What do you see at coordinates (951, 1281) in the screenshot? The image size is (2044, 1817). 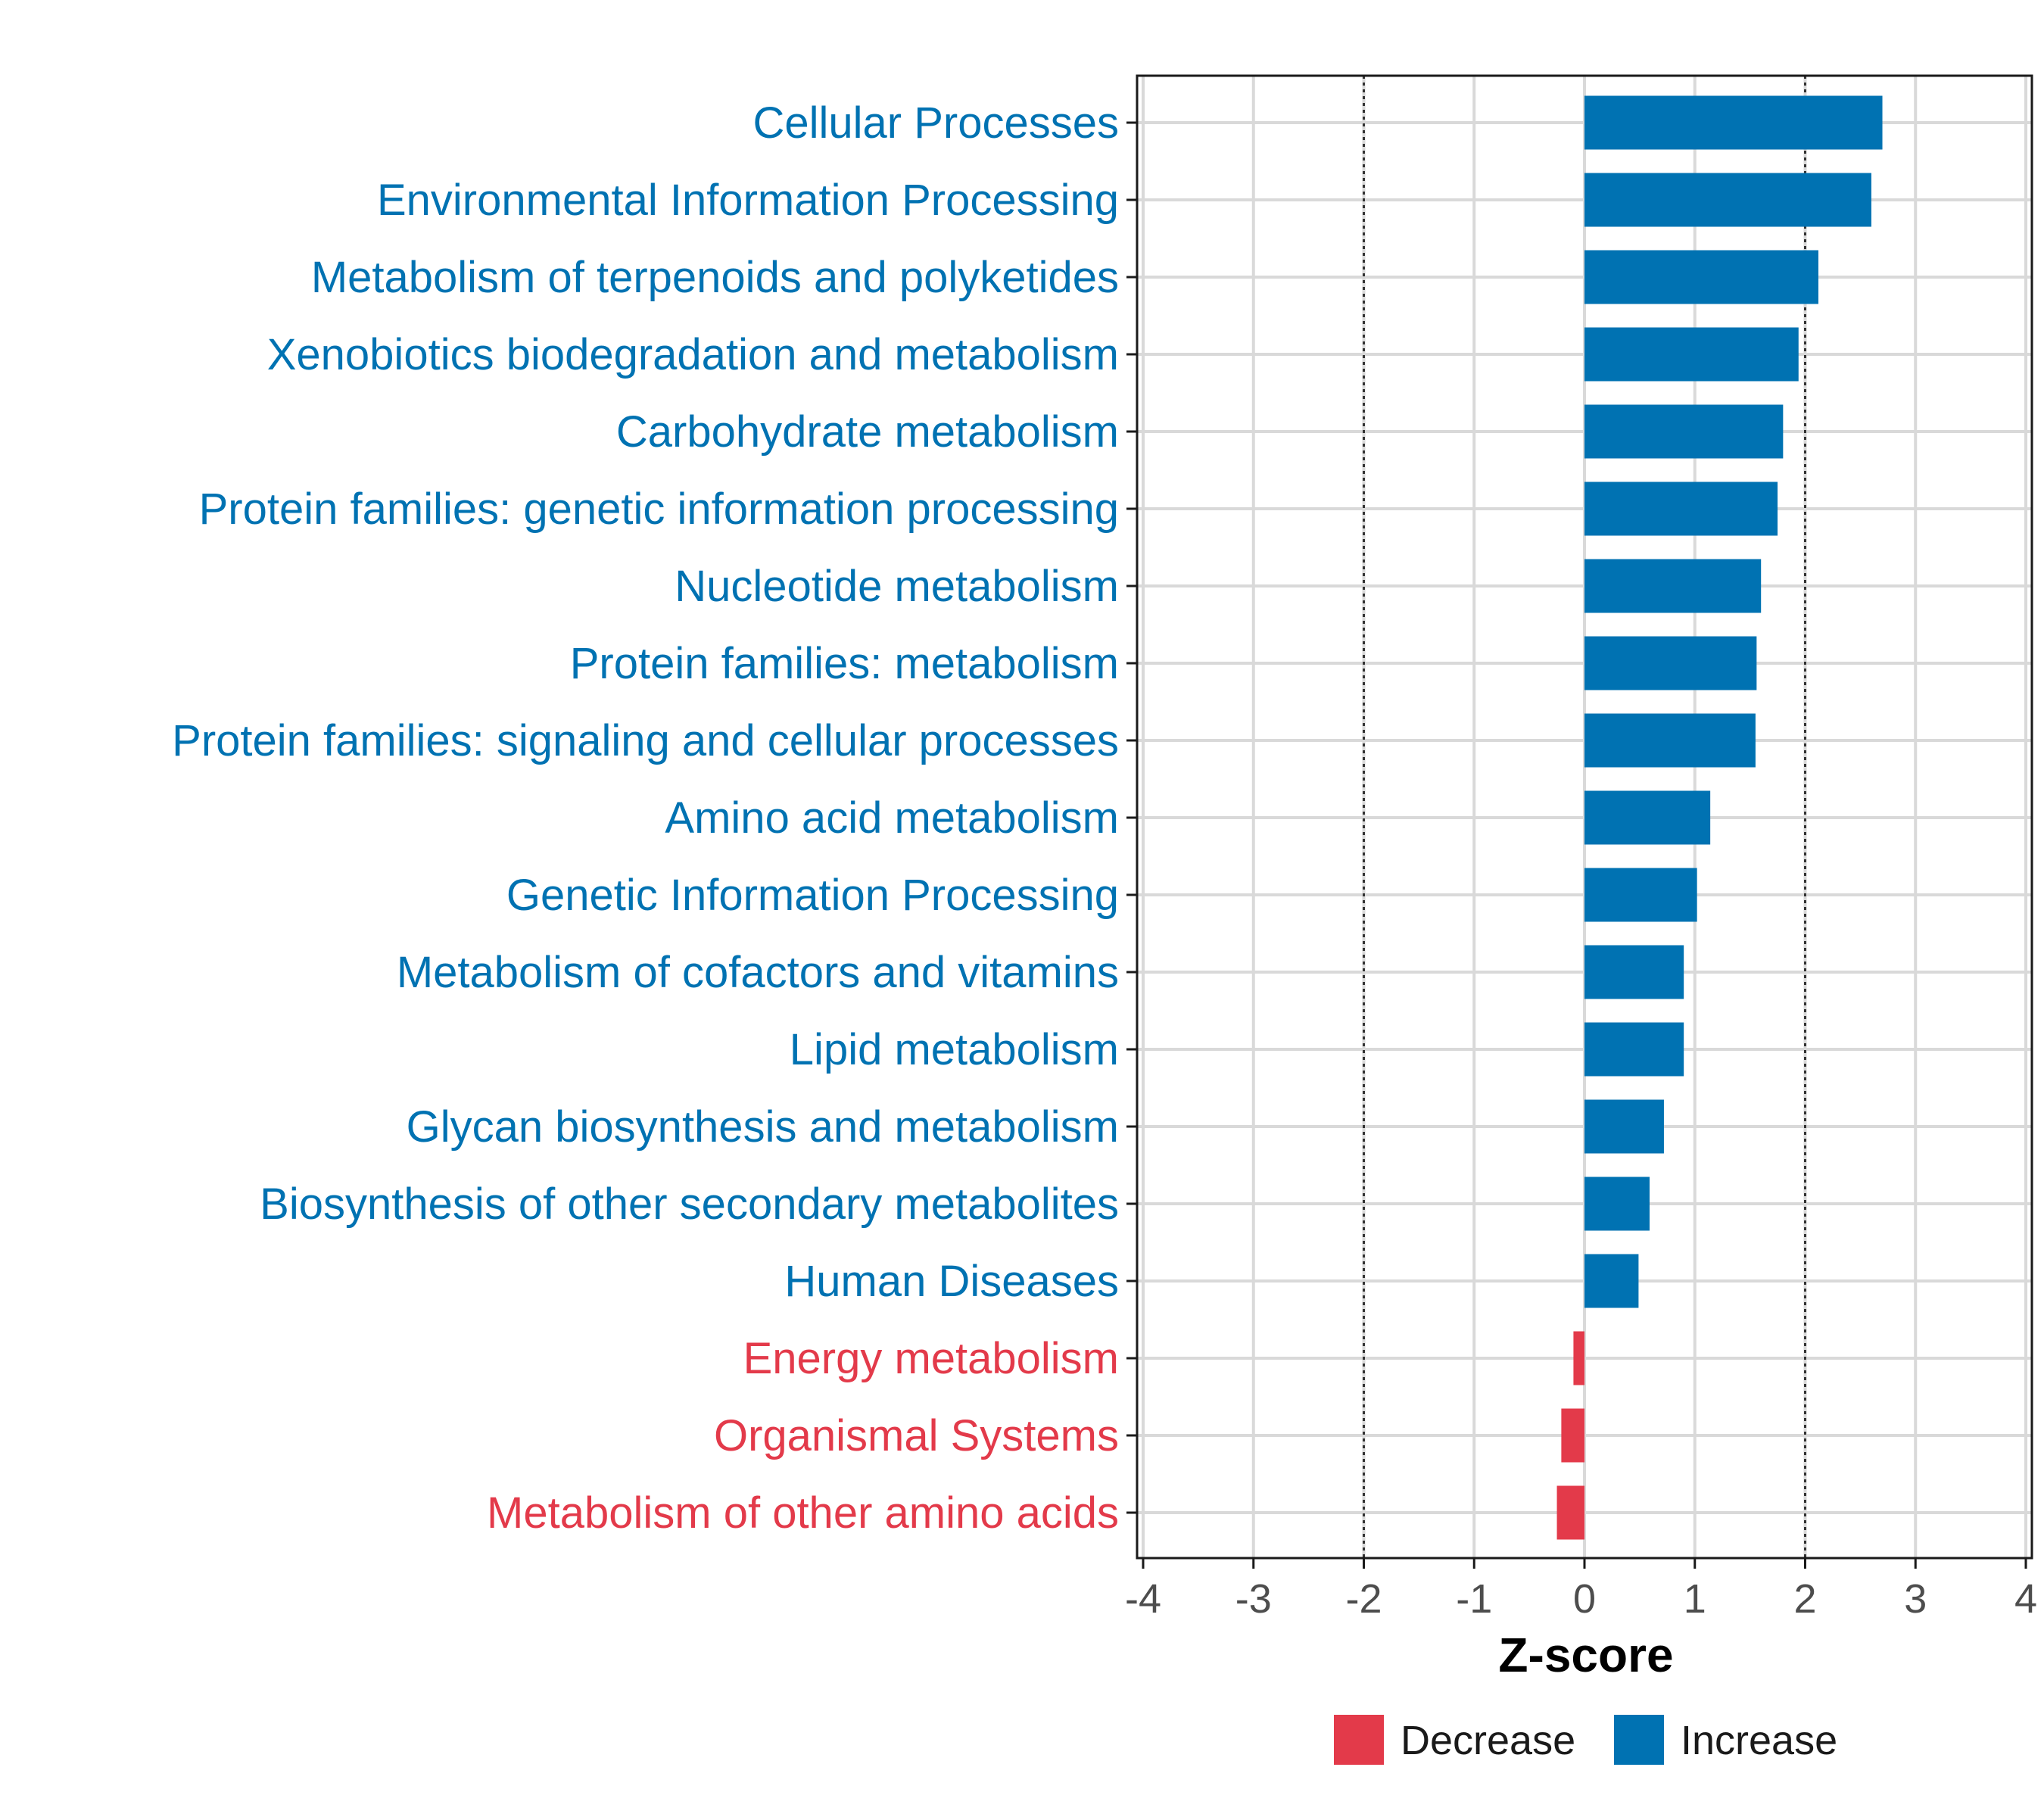 I see `category-label: Human Diseases` at bounding box center [951, 1281].